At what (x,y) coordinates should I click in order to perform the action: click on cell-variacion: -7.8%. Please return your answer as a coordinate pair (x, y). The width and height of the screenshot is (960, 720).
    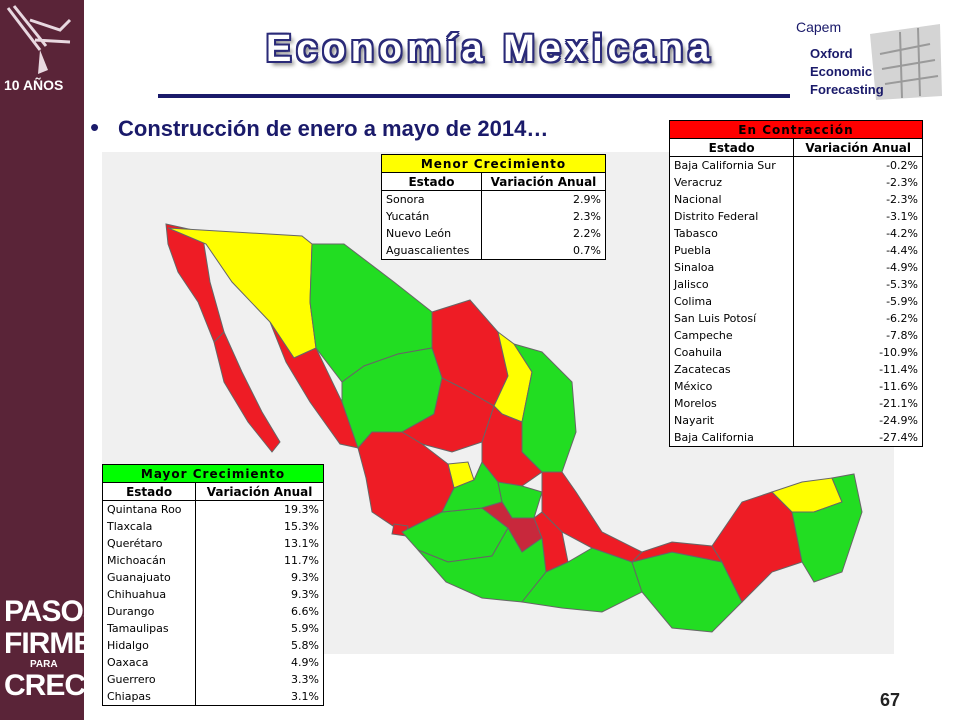
    Looking at the image, I should click on (858, 335).